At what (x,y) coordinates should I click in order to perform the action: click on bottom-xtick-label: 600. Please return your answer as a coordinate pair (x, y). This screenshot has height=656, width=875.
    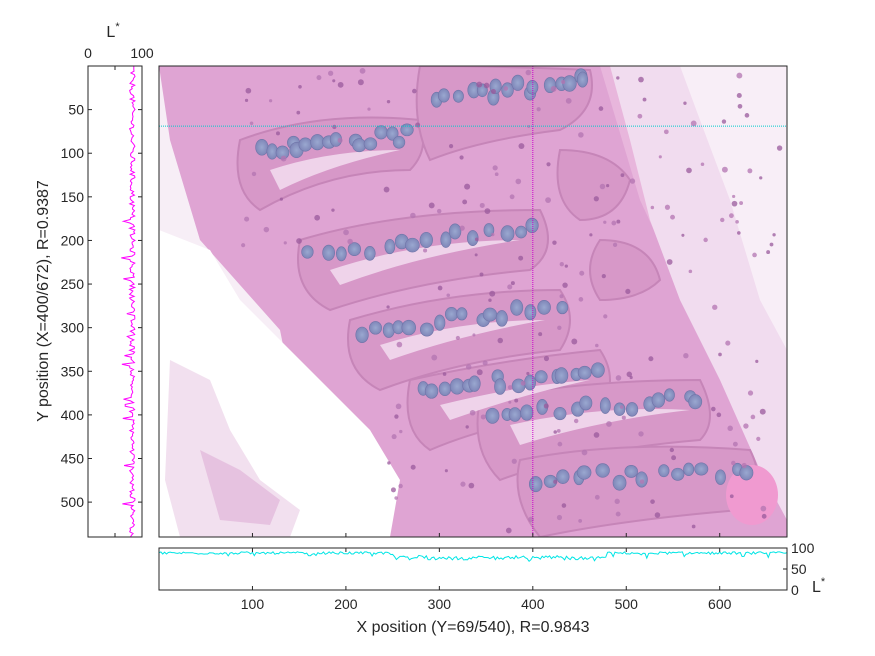
    Looking at the image, I should click on (720, 604).